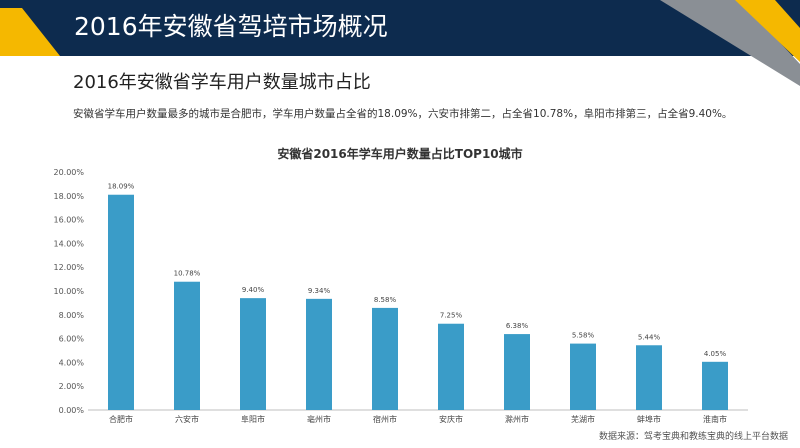  I want to click on gray-stripe, so click(730, 43).